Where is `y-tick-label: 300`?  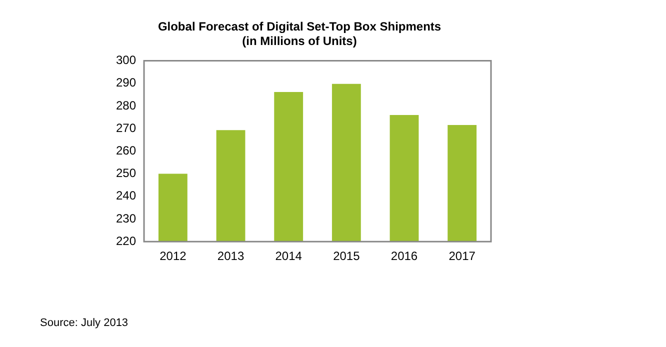
y-tick-label: 300 is located at coordinates (126, 60).